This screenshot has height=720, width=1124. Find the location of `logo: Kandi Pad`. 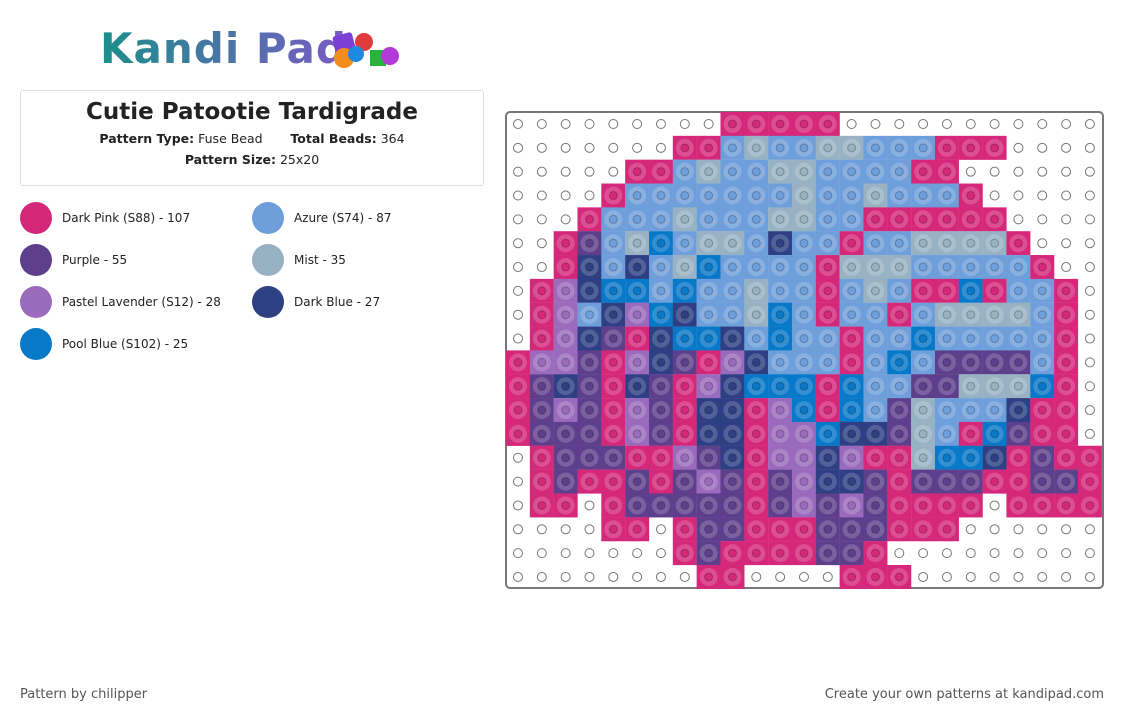

logo: Kandi Pad is located at coordinates (223, 48).